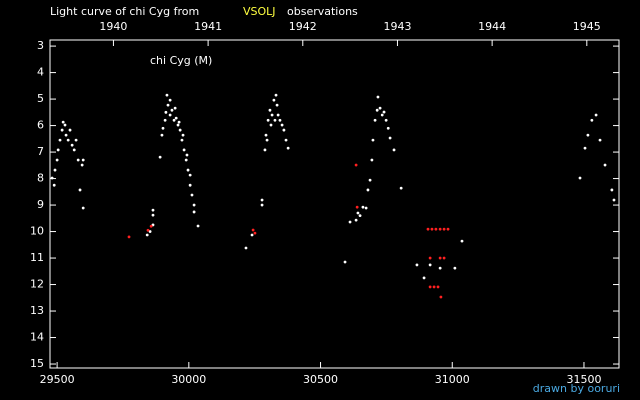 This screenshot has width=640, height=400. What do you see at coordinates (452, 379) in the screenshot?
I see `x-tick-label: 31000` at bounding box center [452, 379].